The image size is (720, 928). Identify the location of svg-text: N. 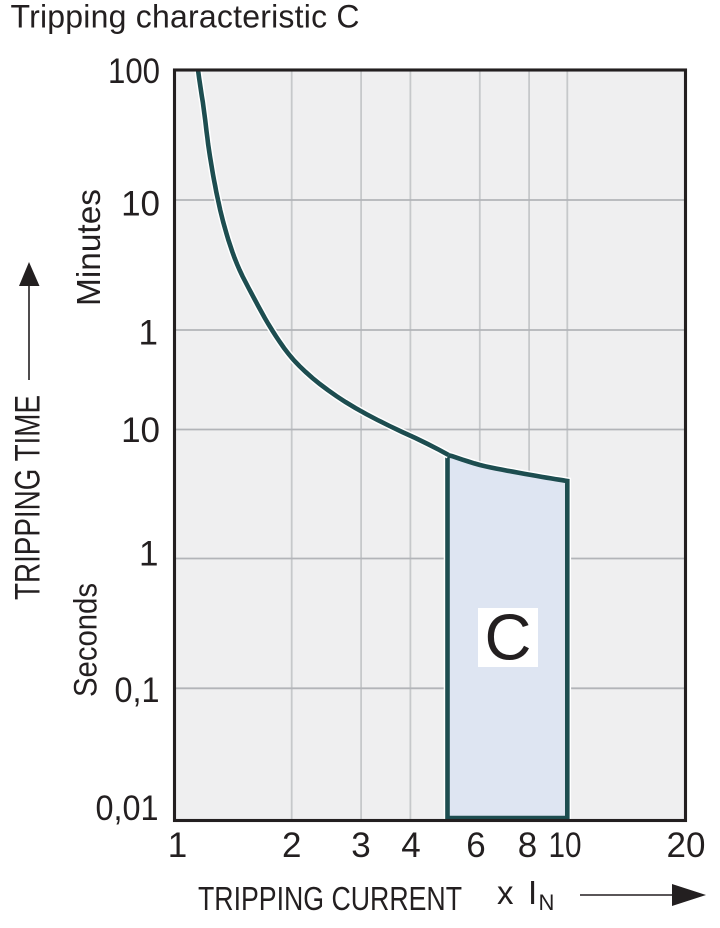
(547, 902).